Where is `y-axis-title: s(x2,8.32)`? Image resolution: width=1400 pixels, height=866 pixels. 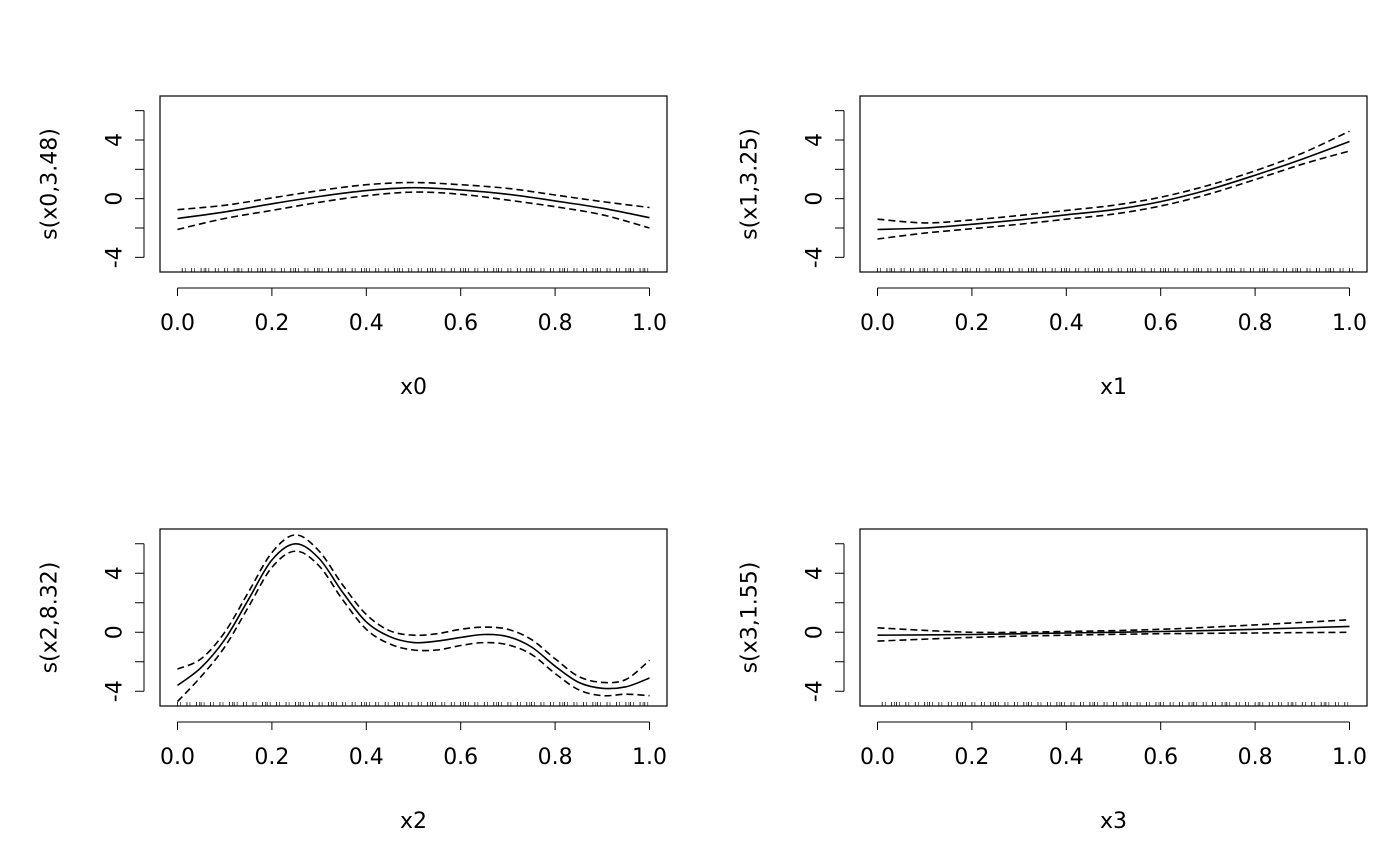 y-axis-title: s(x2,8.32) is located at coordinates (50, 618).